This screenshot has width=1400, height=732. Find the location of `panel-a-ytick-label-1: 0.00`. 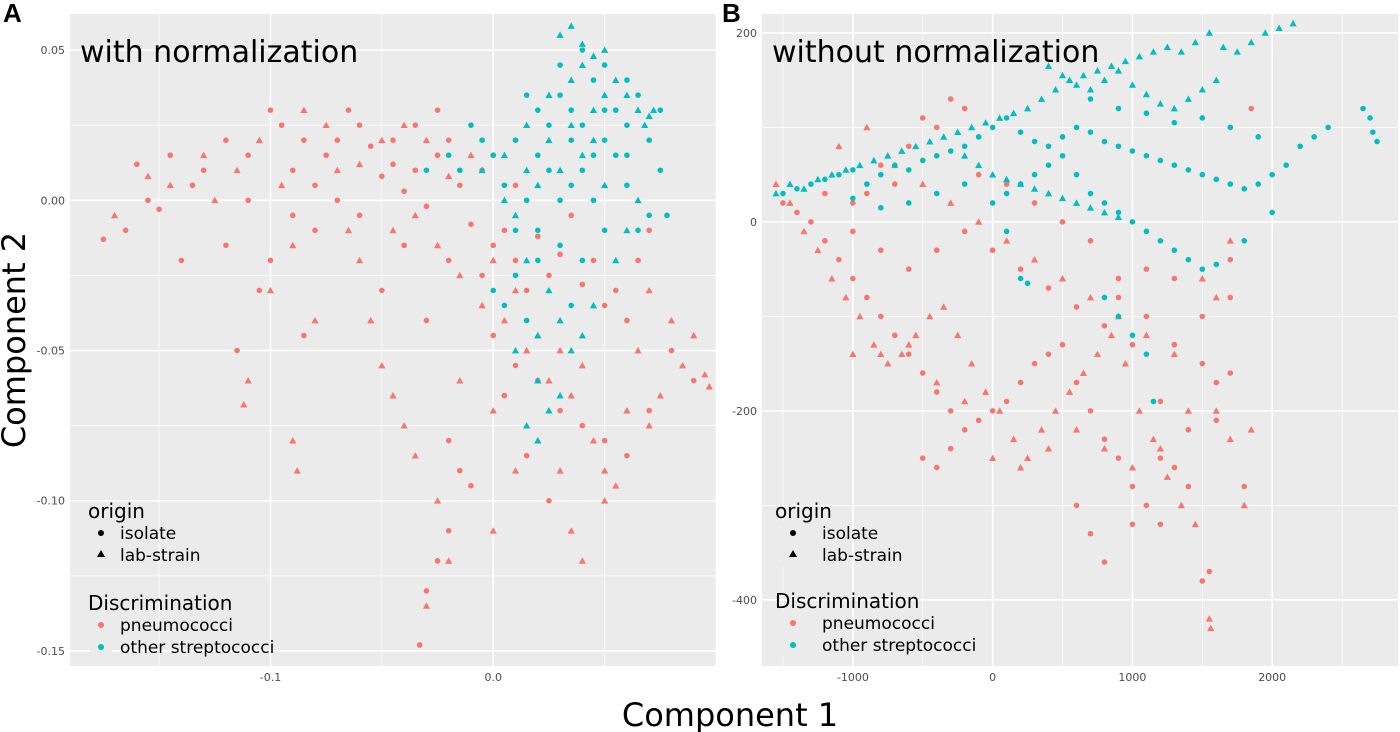

panel-a-ytick-label-1: 0.00 is located at coordinates (53, 200).